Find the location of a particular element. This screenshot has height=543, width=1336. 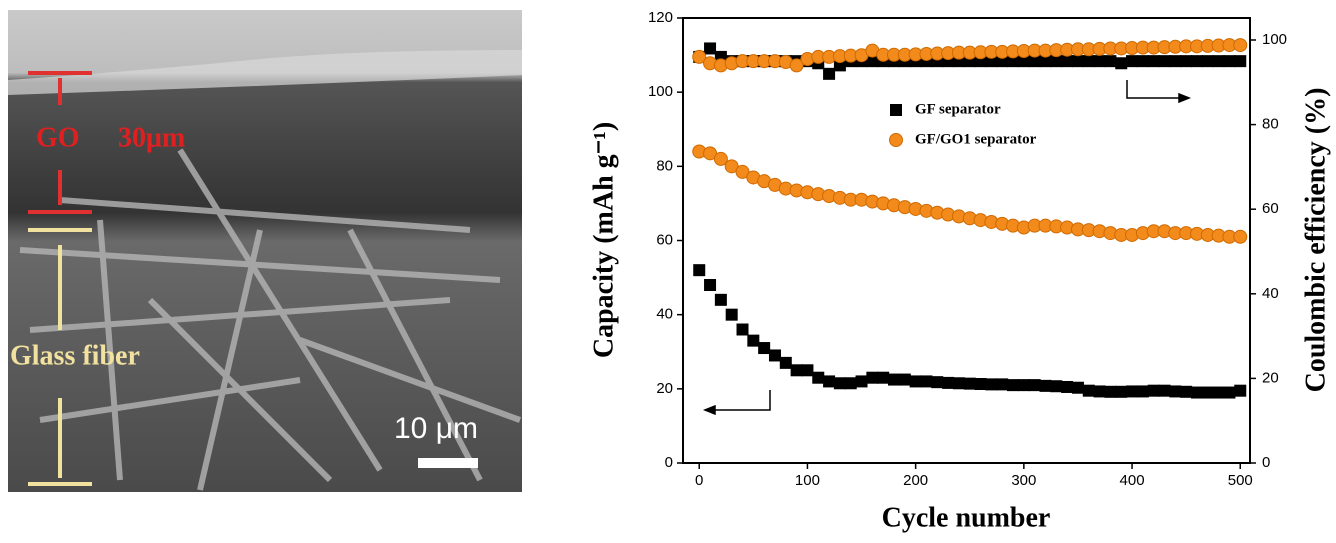

y-tick-label: 120 is located at coordinates (660, 17).